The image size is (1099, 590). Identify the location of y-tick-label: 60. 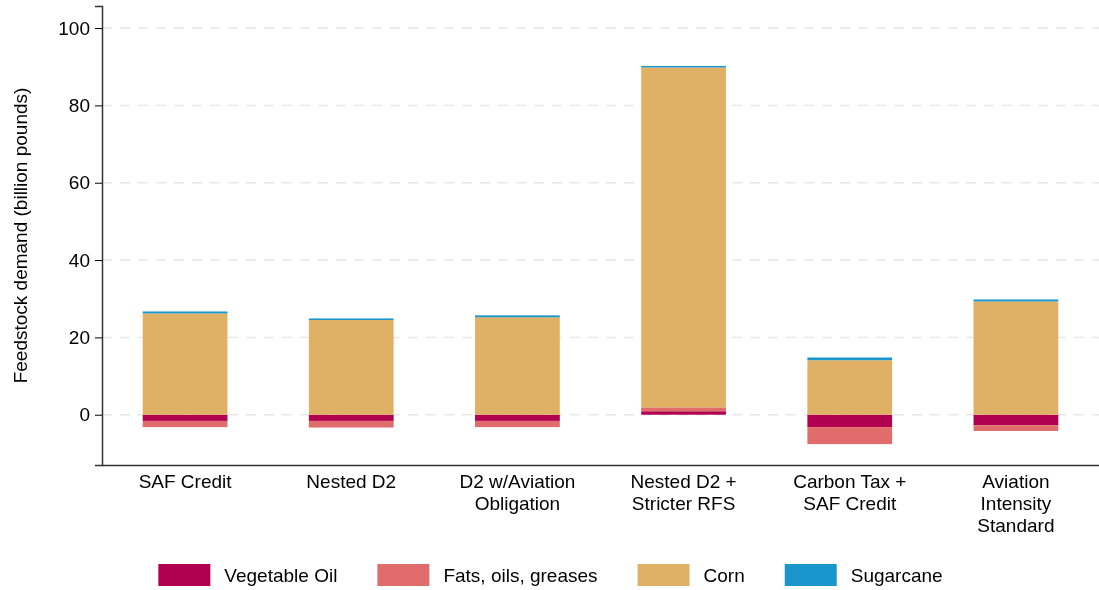
(79, 183).